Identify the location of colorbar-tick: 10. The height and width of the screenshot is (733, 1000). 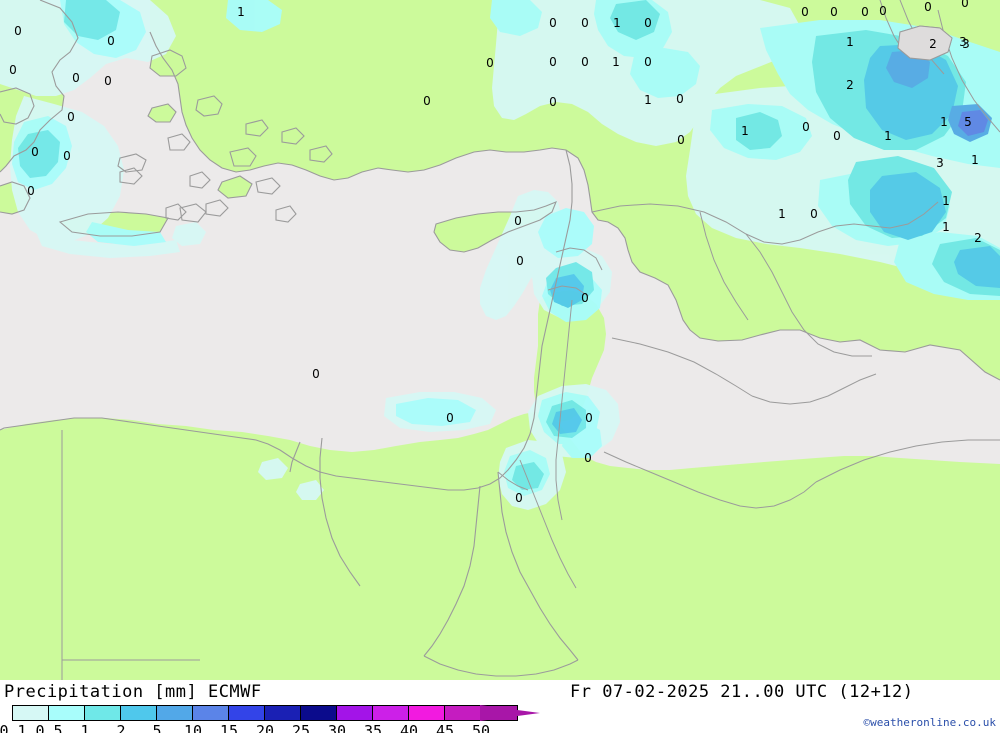
(193, 727).